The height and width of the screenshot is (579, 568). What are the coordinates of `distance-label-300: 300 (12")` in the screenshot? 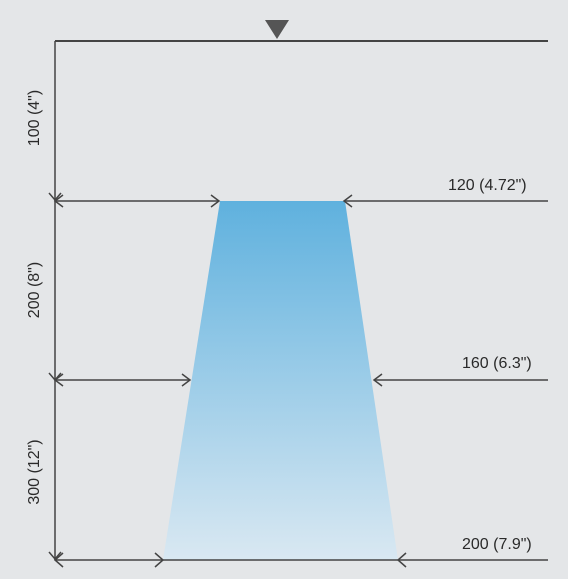 It's located at (34, 471).